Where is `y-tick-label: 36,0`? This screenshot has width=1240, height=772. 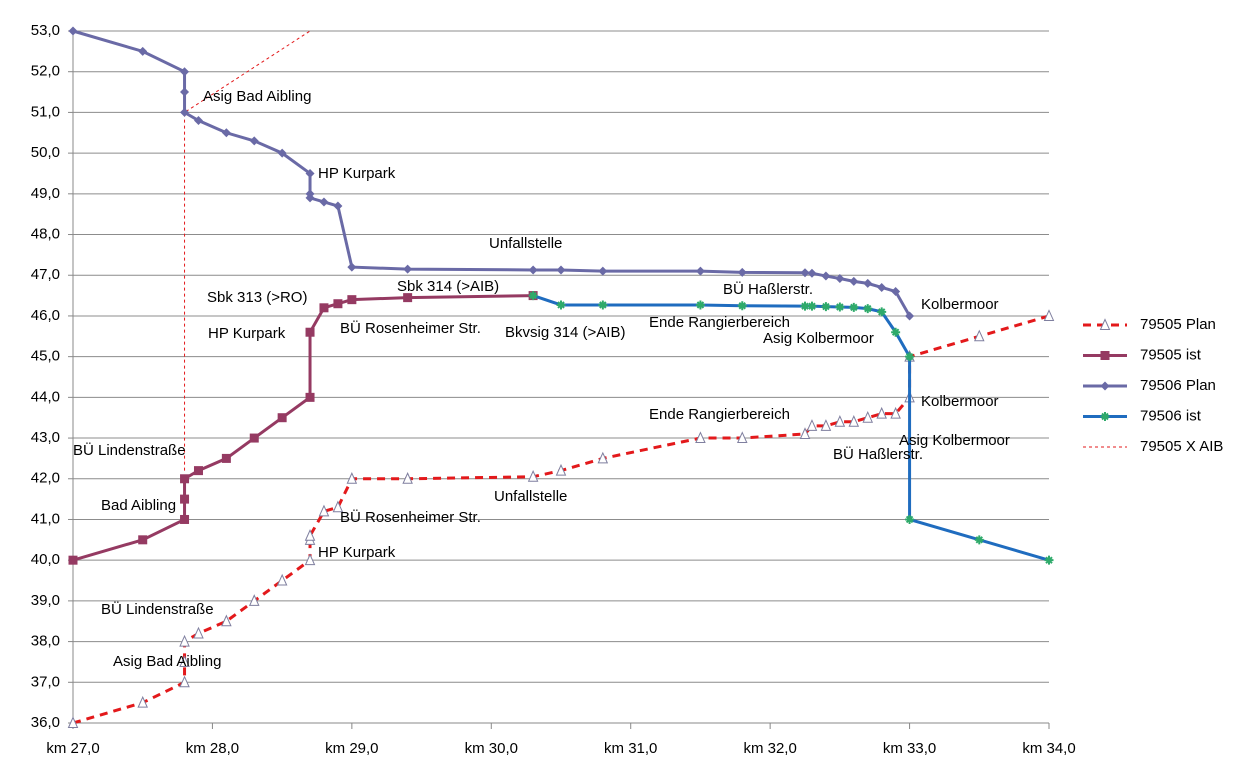 y-tick-label: 36,0 is located at coordinates (45, 722).